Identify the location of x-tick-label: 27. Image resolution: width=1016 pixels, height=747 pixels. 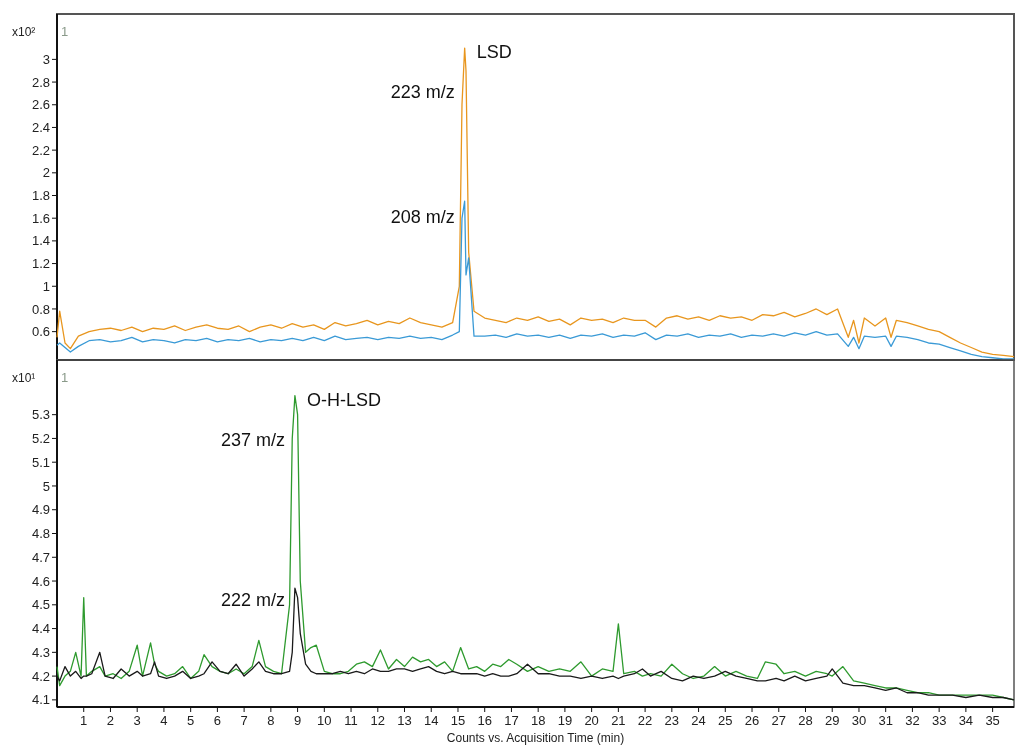
(778, 720).